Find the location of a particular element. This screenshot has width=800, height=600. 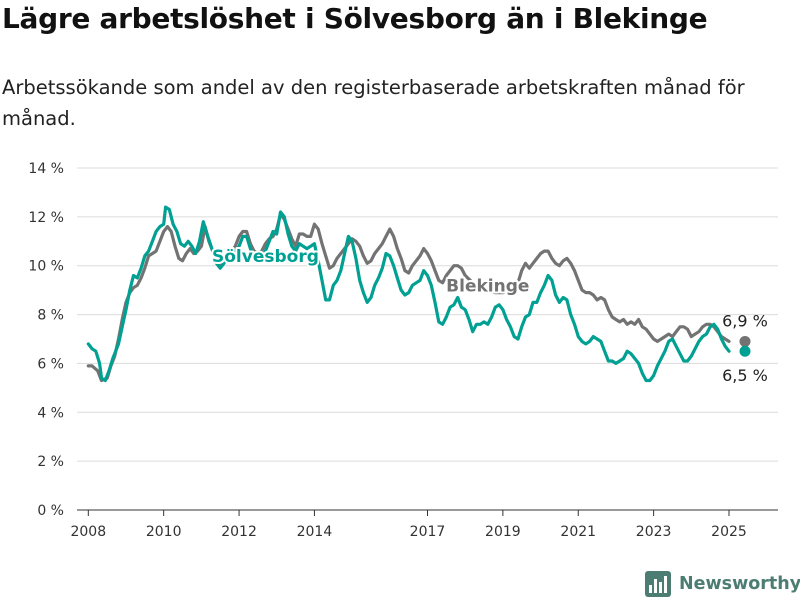

end-value-label: 6,5 % is located at coordinates (745, 375).